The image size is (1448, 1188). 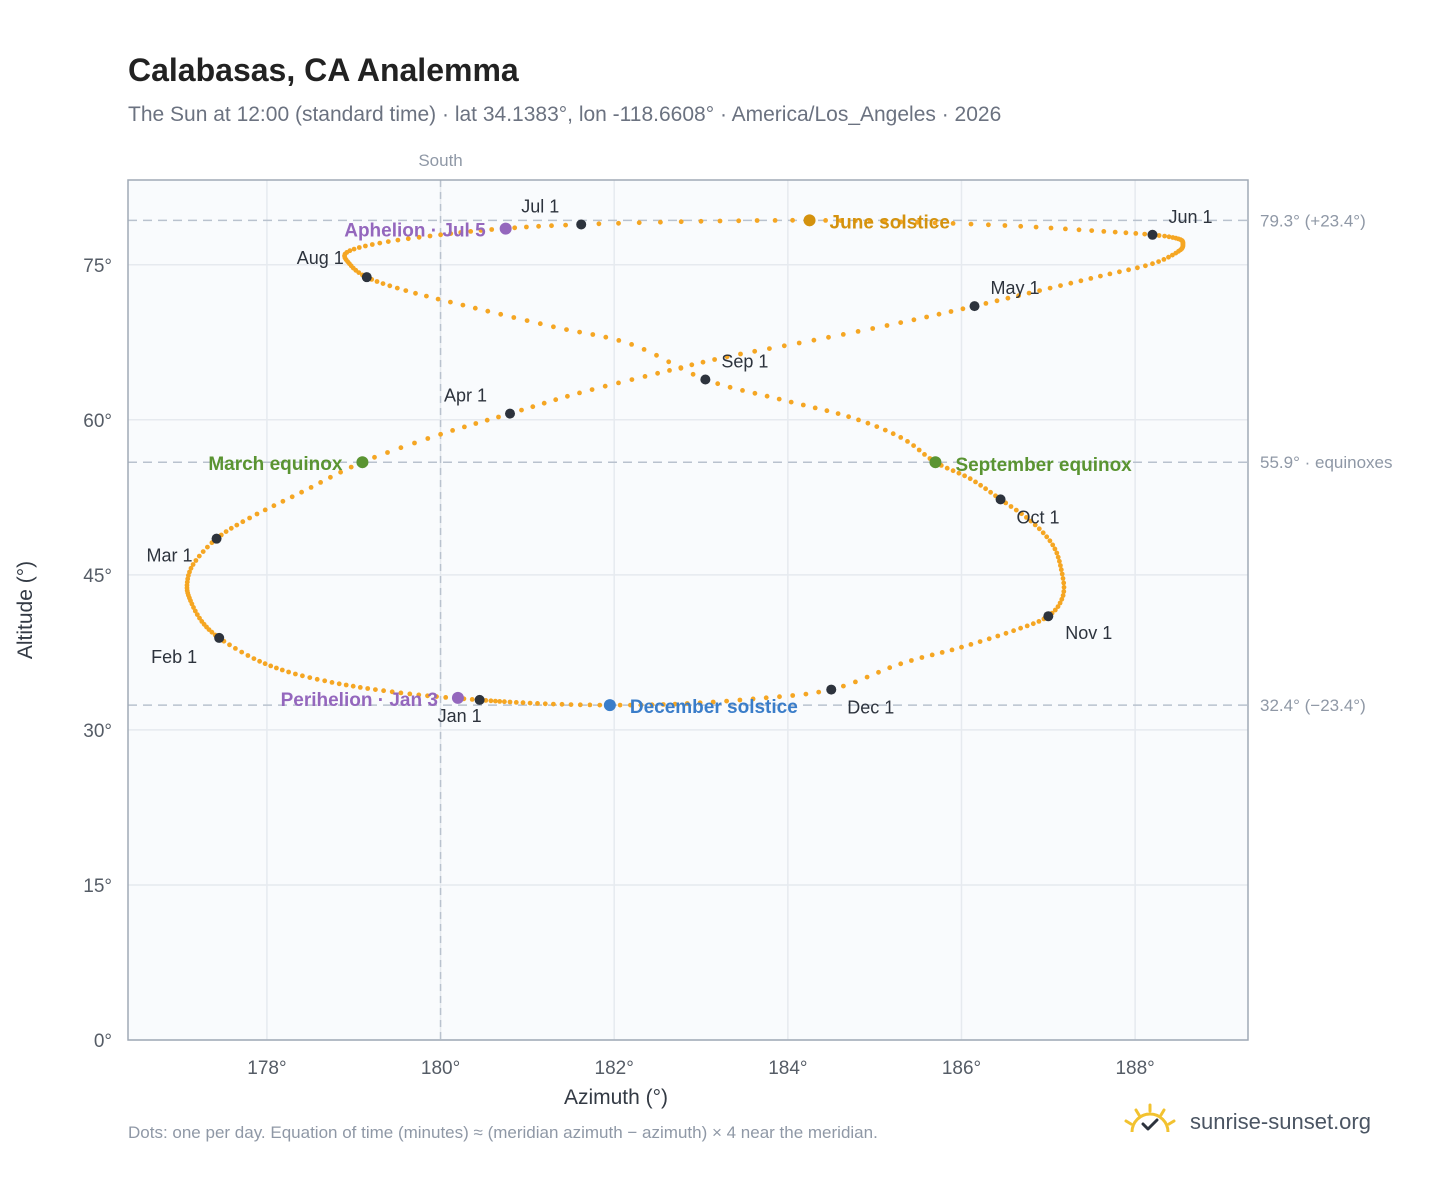 What do you see at coordinates (1326, 462) in the screenshot?
I see `reference-line-label: 55.9° · equinoxes` at bounding box center [1326, 462].